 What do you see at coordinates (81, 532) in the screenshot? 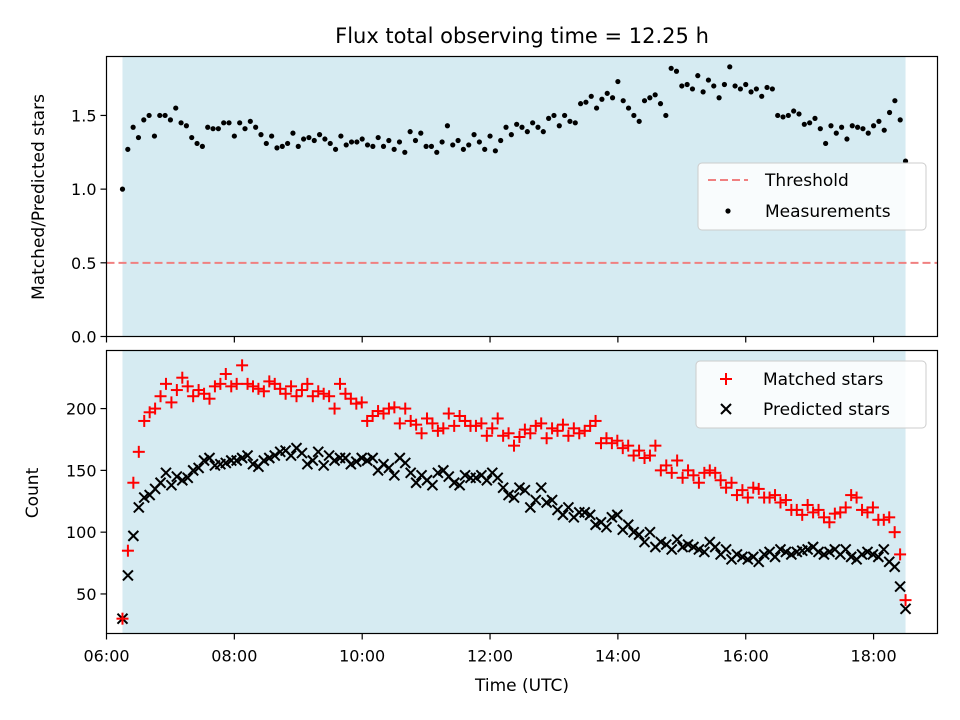
I see `bottom-ytick-label: 100` at bounding box center [81, 532].